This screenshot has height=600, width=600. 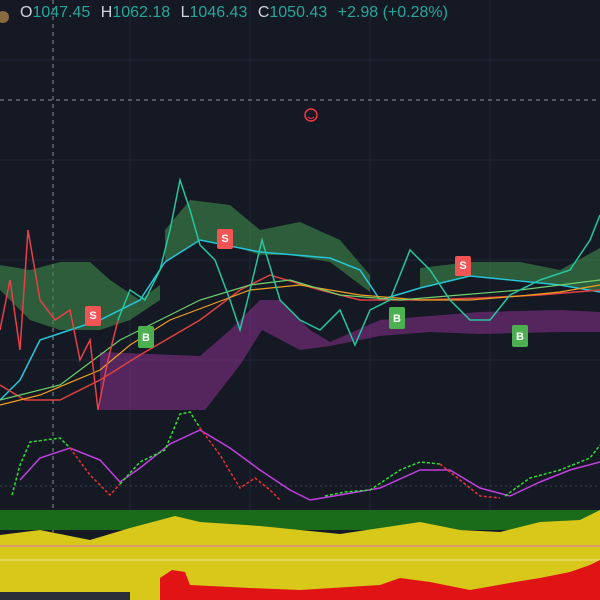 I want to click on ohlc-value: 1050.43, so click(x=298, y=12).